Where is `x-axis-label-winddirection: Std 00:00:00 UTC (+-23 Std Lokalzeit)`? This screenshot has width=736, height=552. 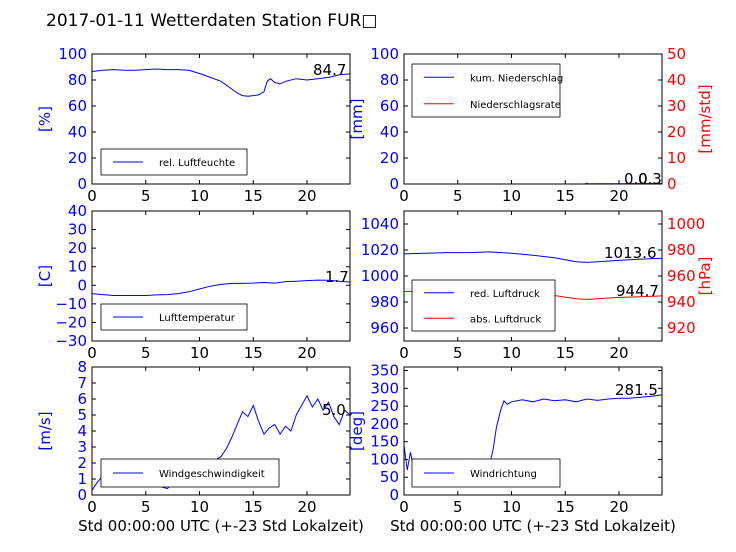 x-axis-label-winddirection: Std 00:00:00 UTC (+-23 Std Lokalzeit) is located at coordinates (533, 526).